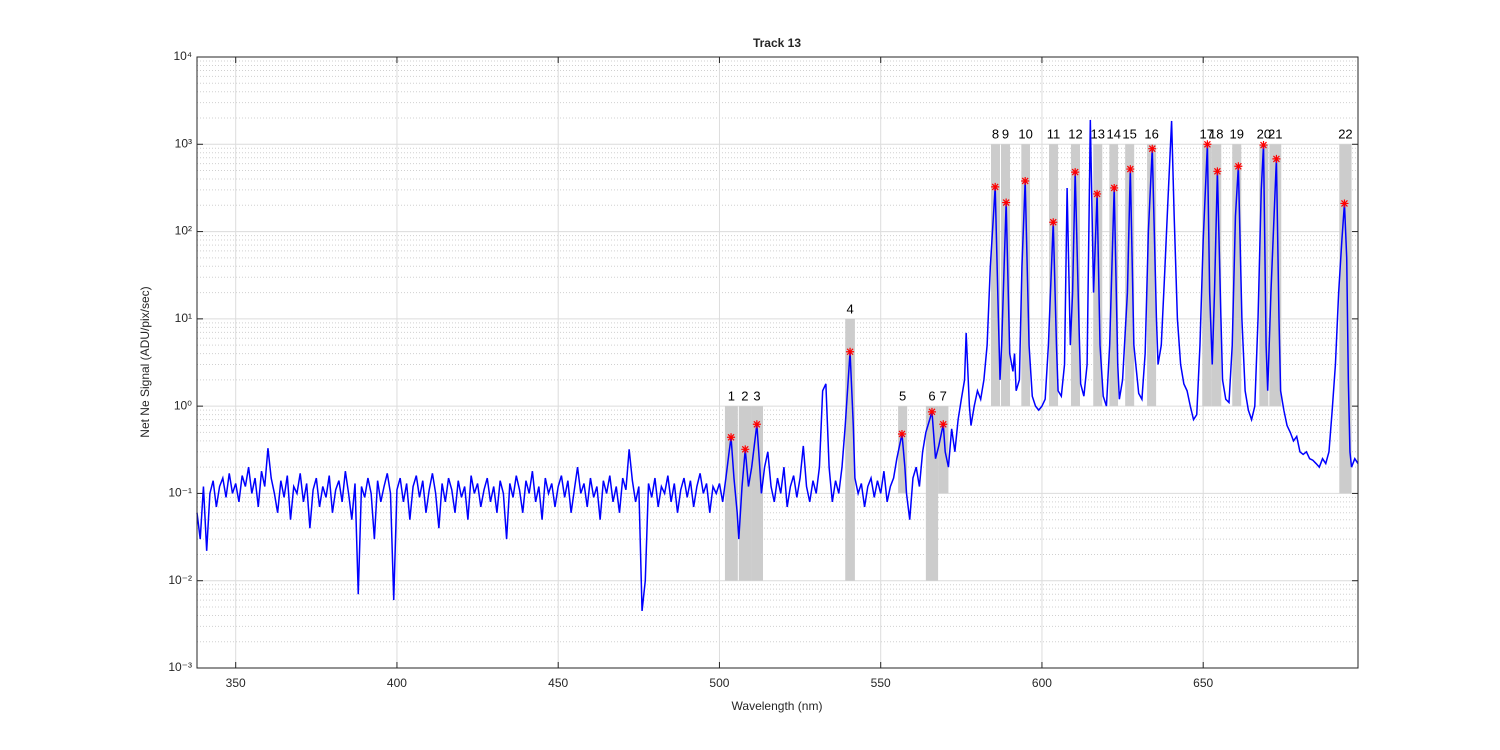 This screenshot has width=1500, height=750. Describe the element at coordinates (1207, 134) in the screenshot. I see `peak-label: 17` at that location.